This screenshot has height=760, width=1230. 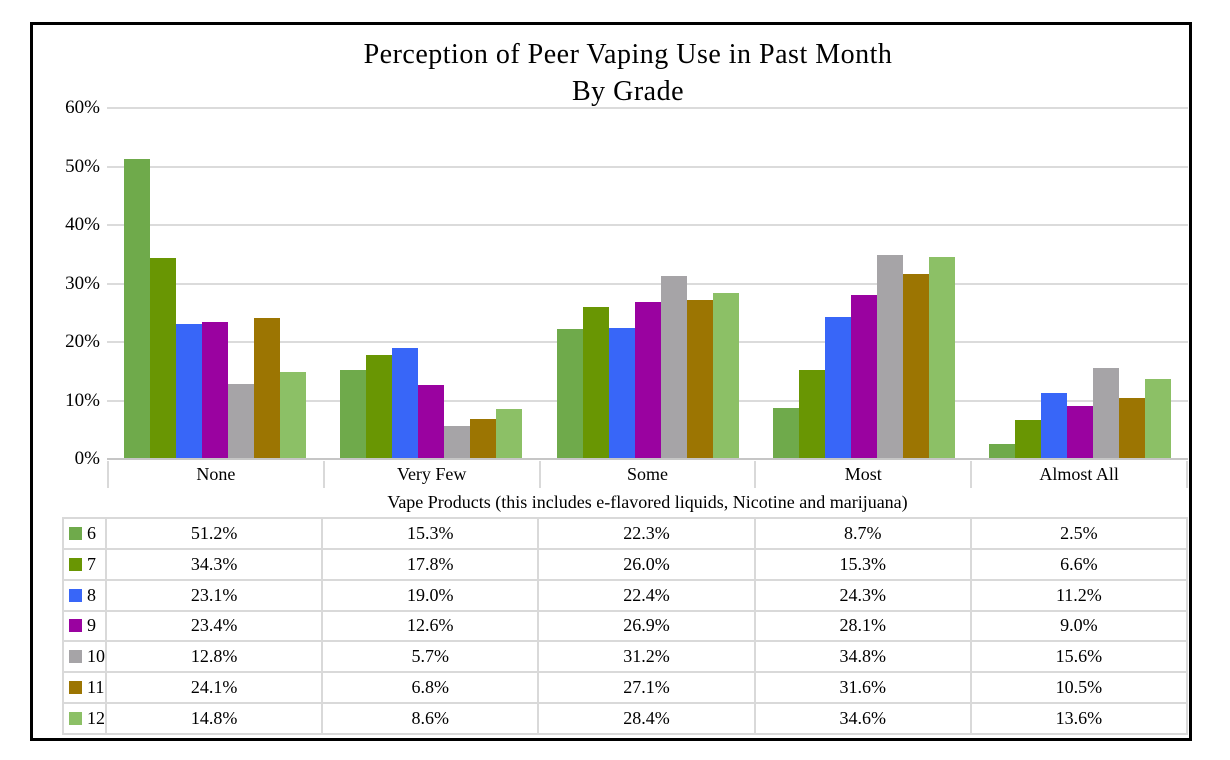 I want to click on bar-group-some, so click(x=647, y=283).